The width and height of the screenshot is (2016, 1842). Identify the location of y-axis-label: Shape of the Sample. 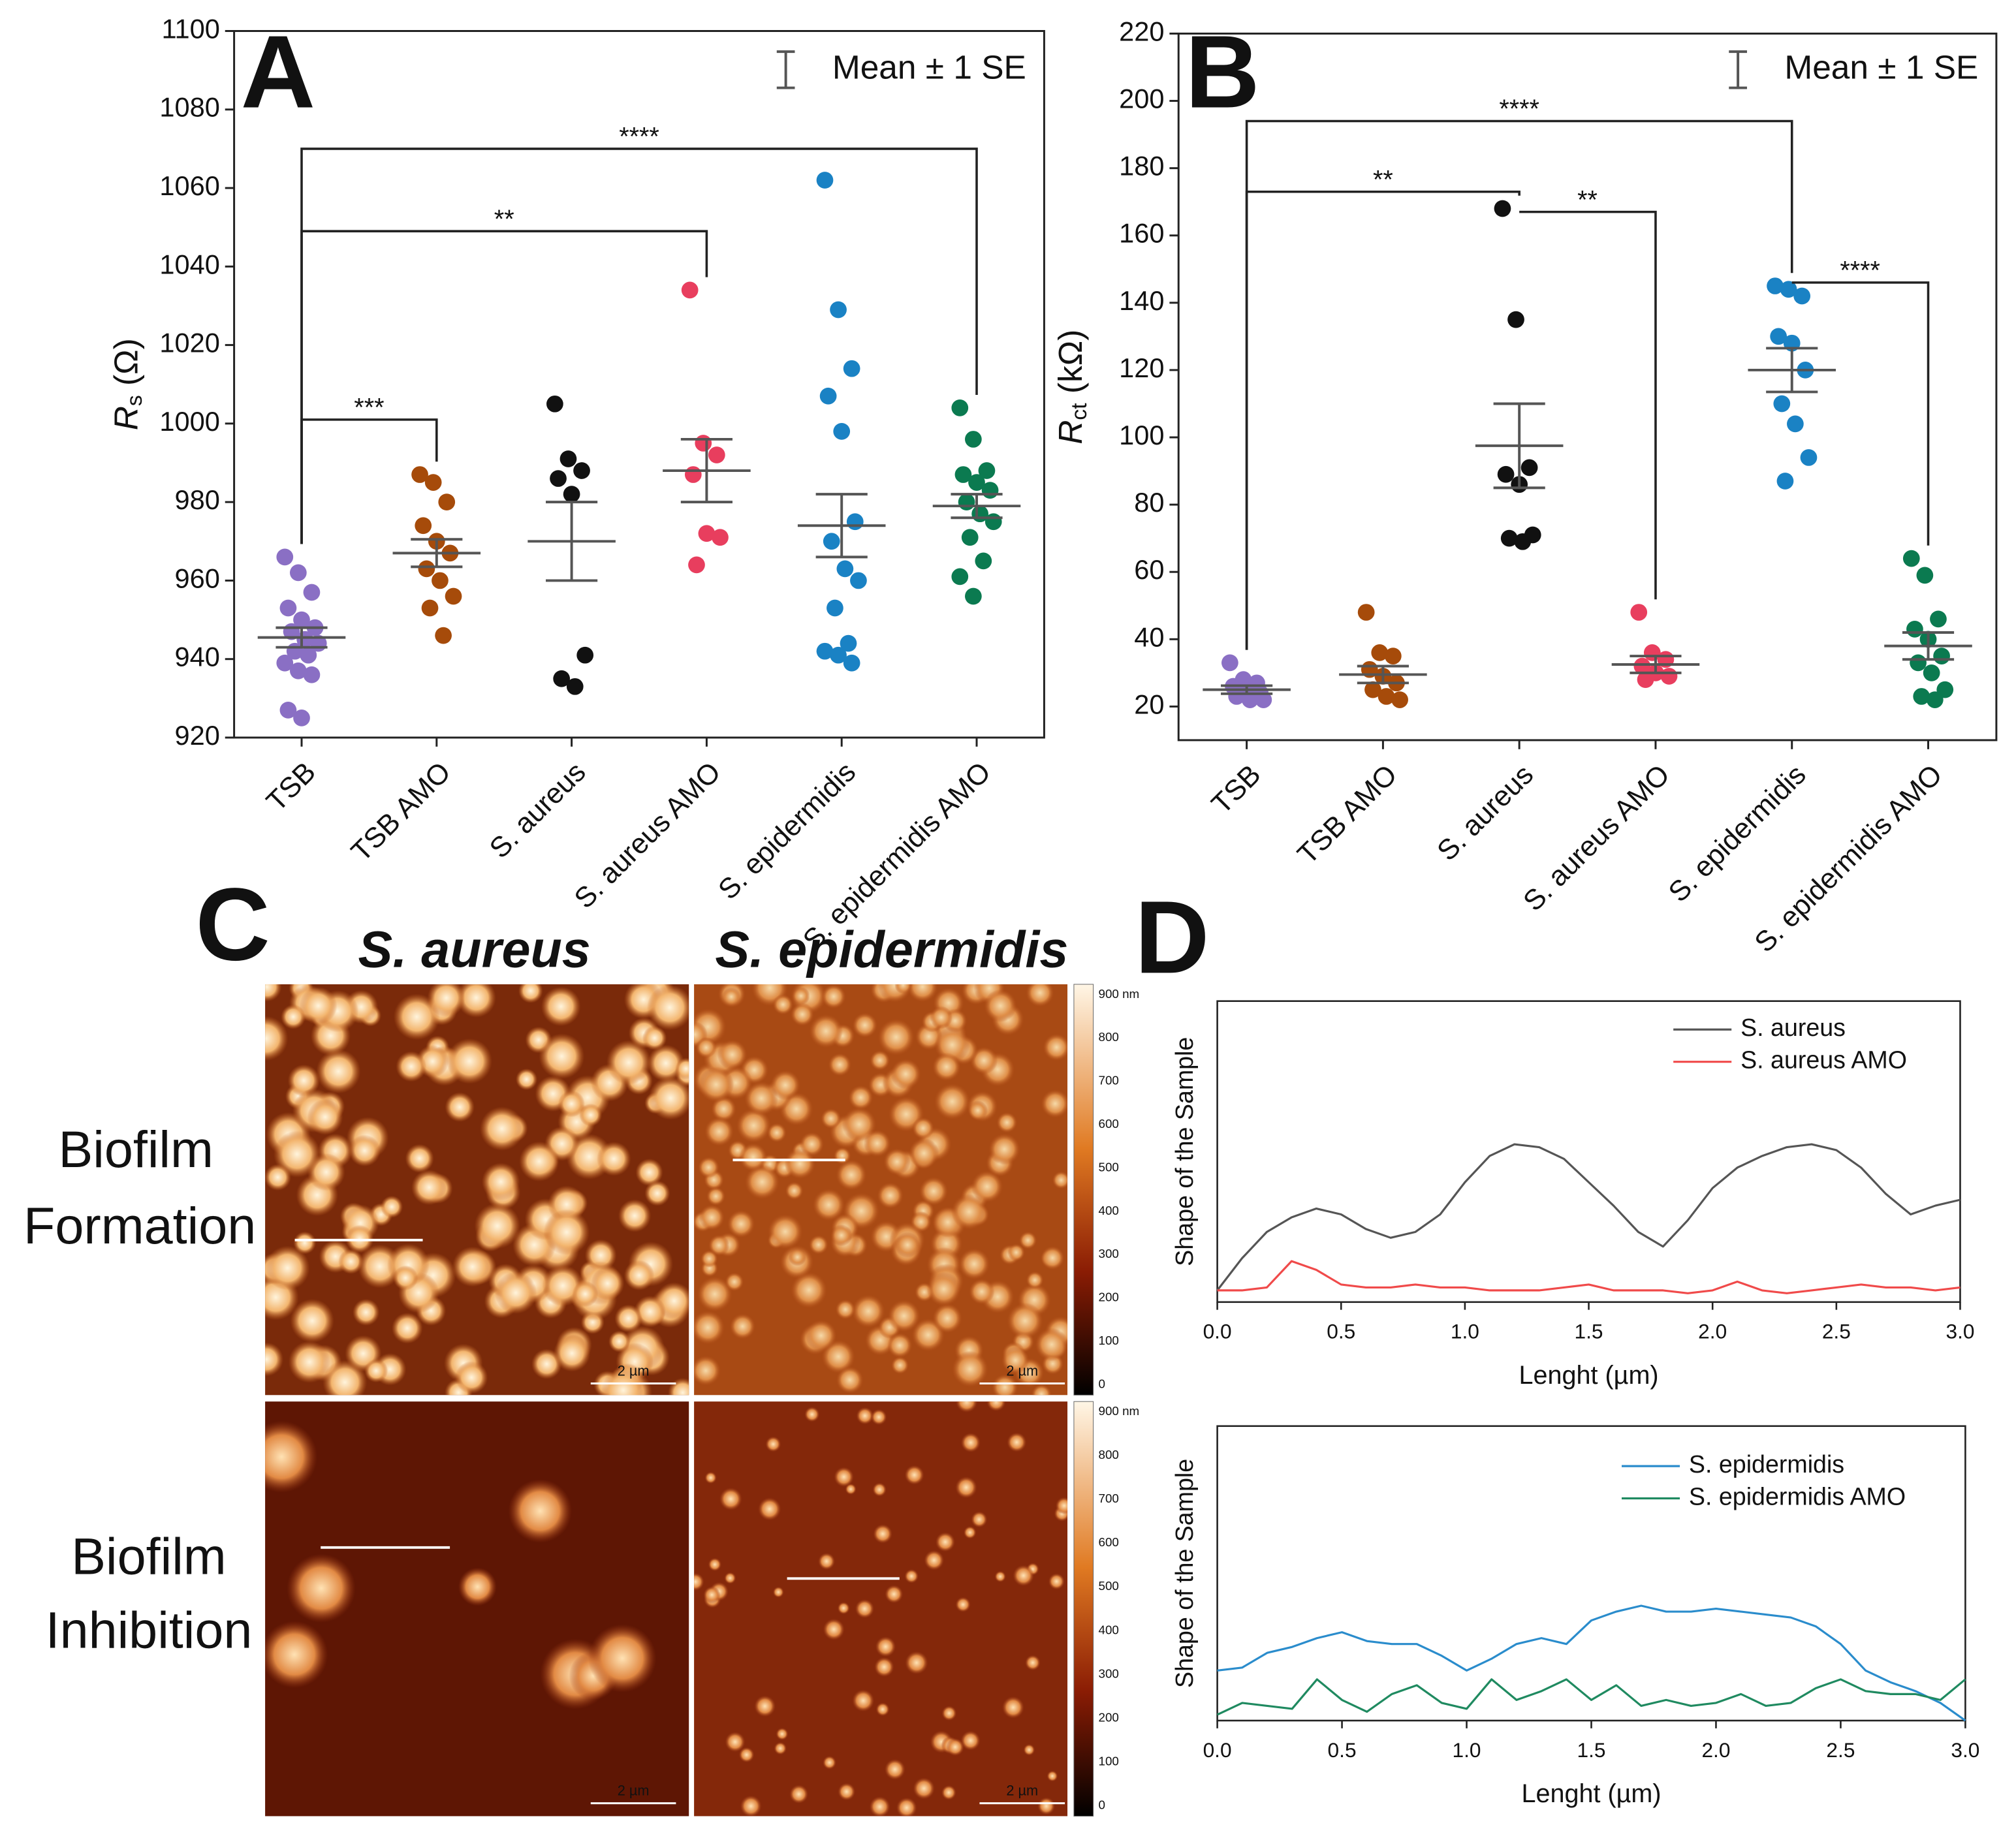
(1184, 1151).